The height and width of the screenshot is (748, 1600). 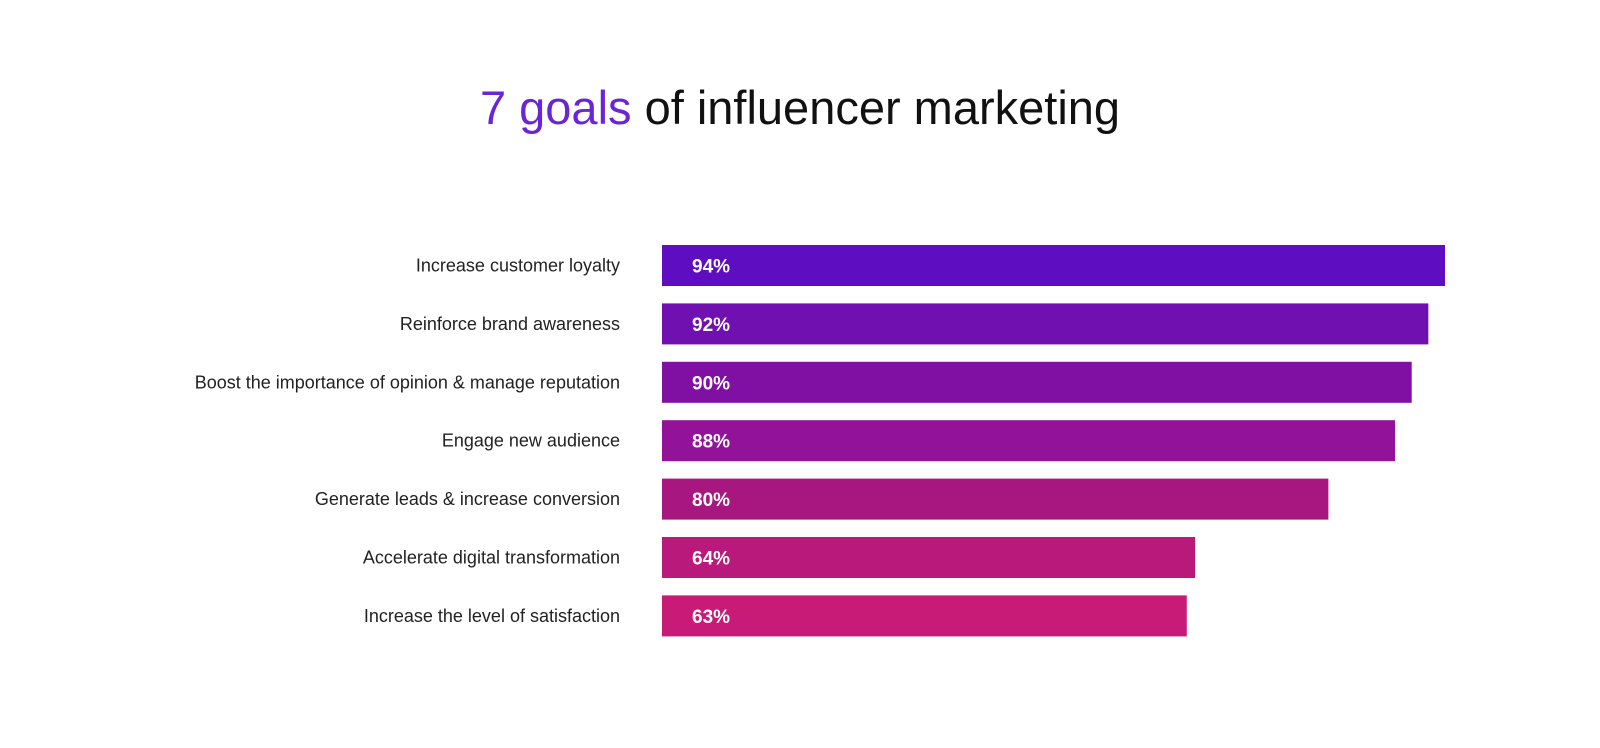 I want to click on category-label-2: Reinforce brand awareness, so click(x=510, y=324).